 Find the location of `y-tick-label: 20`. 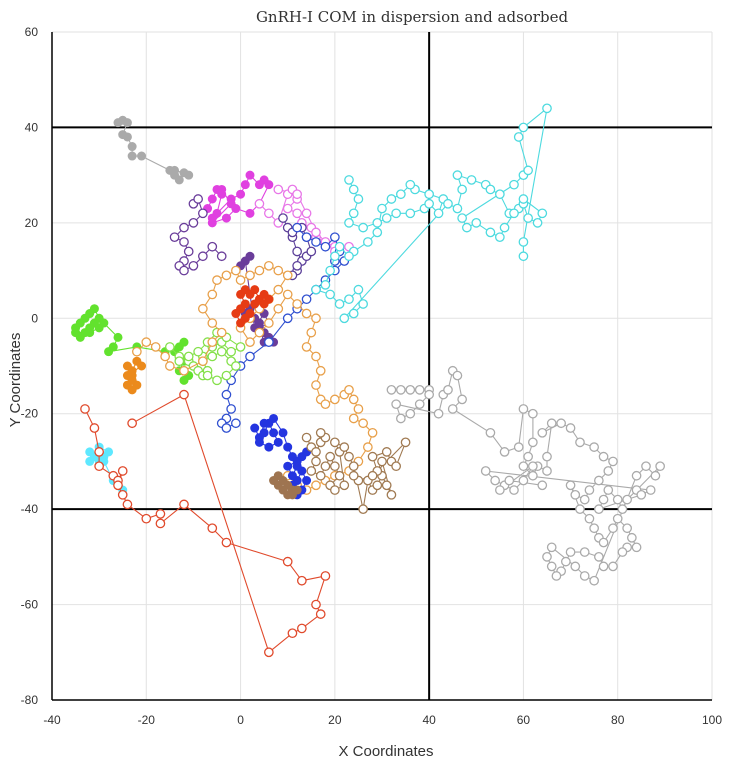

y-tick-label: 20 is located at coordinates (32, 223).